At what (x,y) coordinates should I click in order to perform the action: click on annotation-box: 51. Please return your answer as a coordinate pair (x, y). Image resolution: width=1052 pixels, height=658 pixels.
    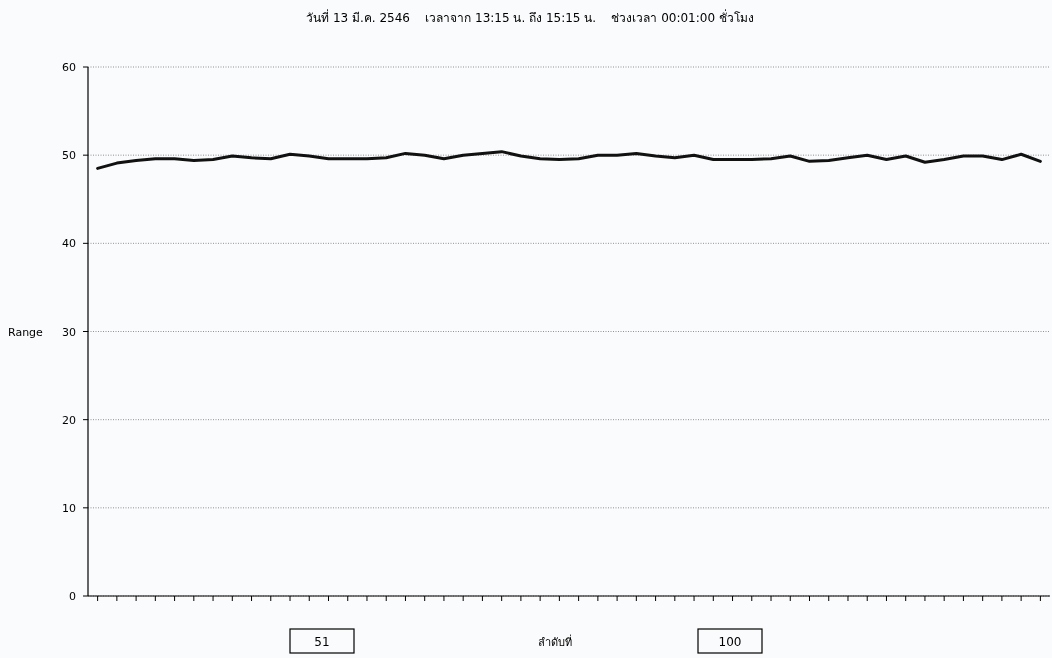
    Looking at the image, I should click on (322, 641).